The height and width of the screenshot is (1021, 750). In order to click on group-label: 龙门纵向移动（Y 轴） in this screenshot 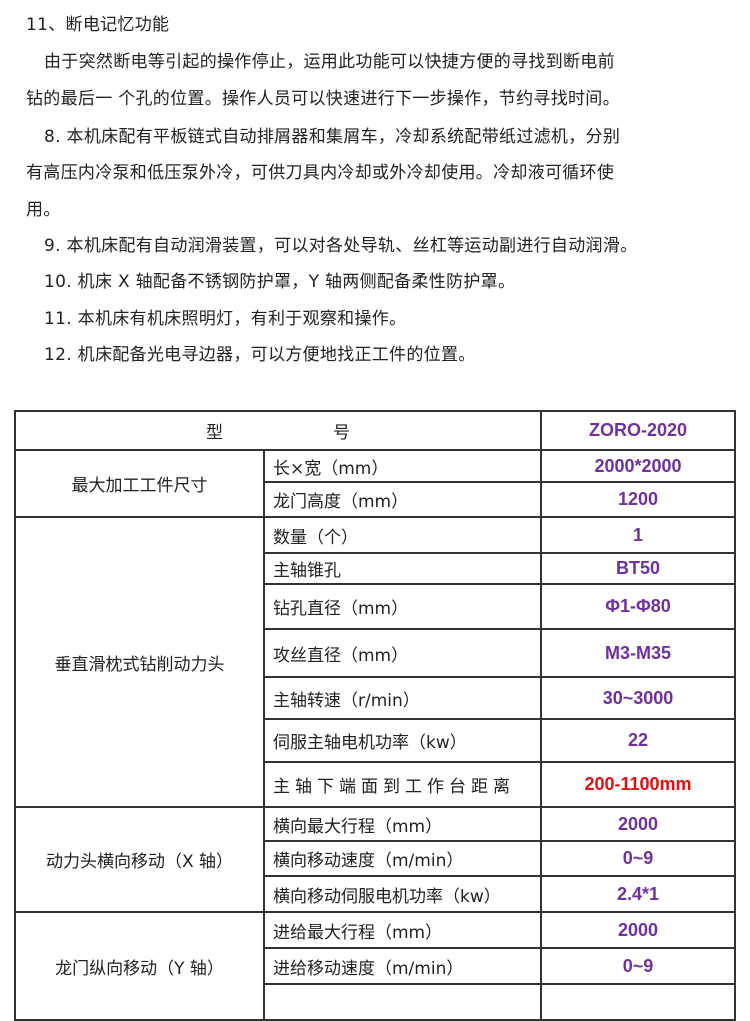, I will do `click(139, 966)`.